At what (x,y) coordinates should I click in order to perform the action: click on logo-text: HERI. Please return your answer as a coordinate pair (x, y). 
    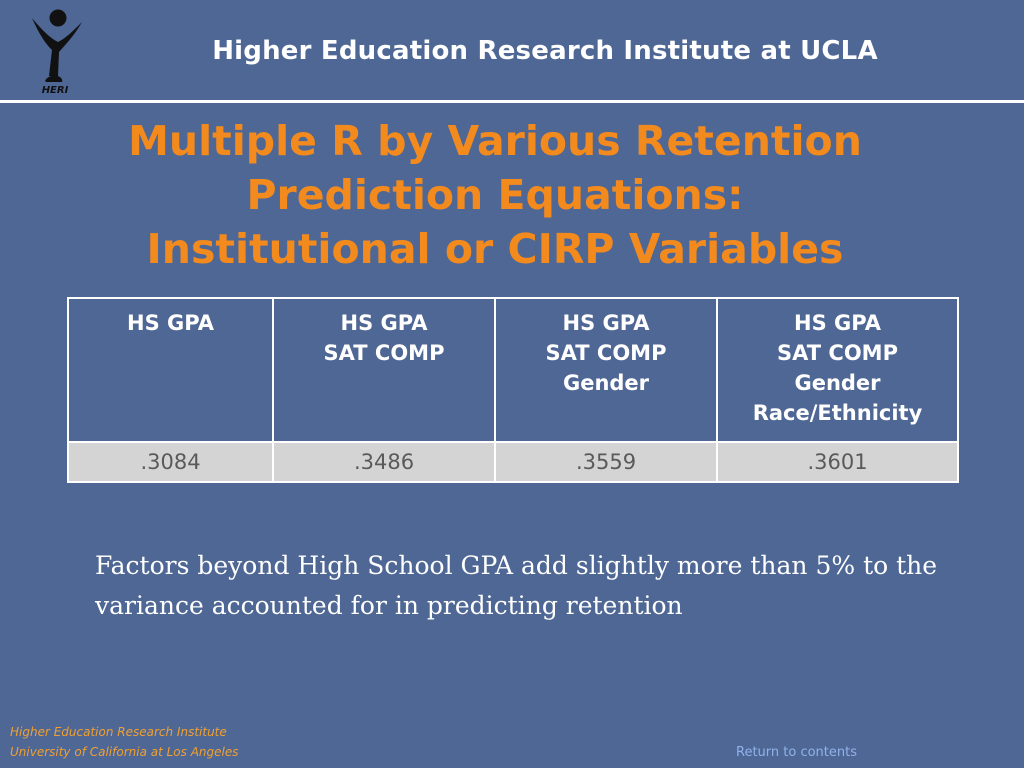
    Looking at the image, I should click on (55, 90).